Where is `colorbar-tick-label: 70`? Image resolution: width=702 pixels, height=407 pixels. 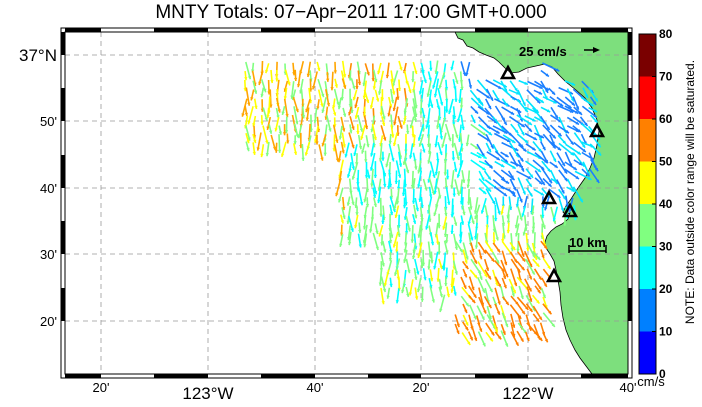 colorbar-tick-label: 70 is located at coordinates (666, 77).